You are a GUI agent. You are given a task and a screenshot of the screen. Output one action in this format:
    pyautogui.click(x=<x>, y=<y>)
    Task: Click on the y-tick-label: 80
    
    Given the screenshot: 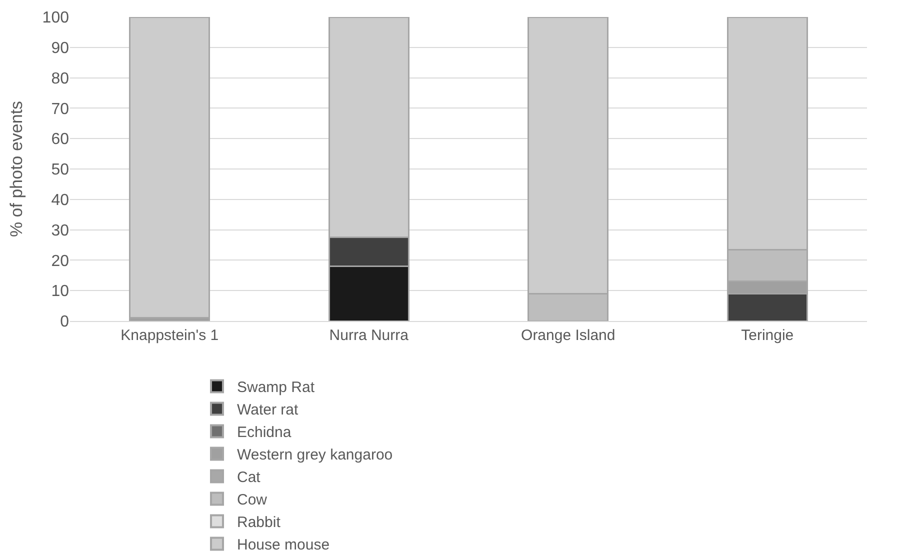 What is the action you would take?
    pyautogui.click(x=60, y=79)
    